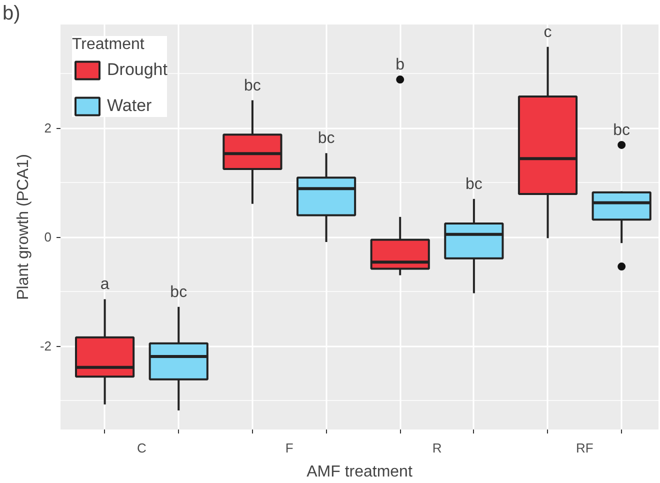 The height and width of the screenshot is (483, 660). I want to click on legend-title: Treatment, so click(109, 45).